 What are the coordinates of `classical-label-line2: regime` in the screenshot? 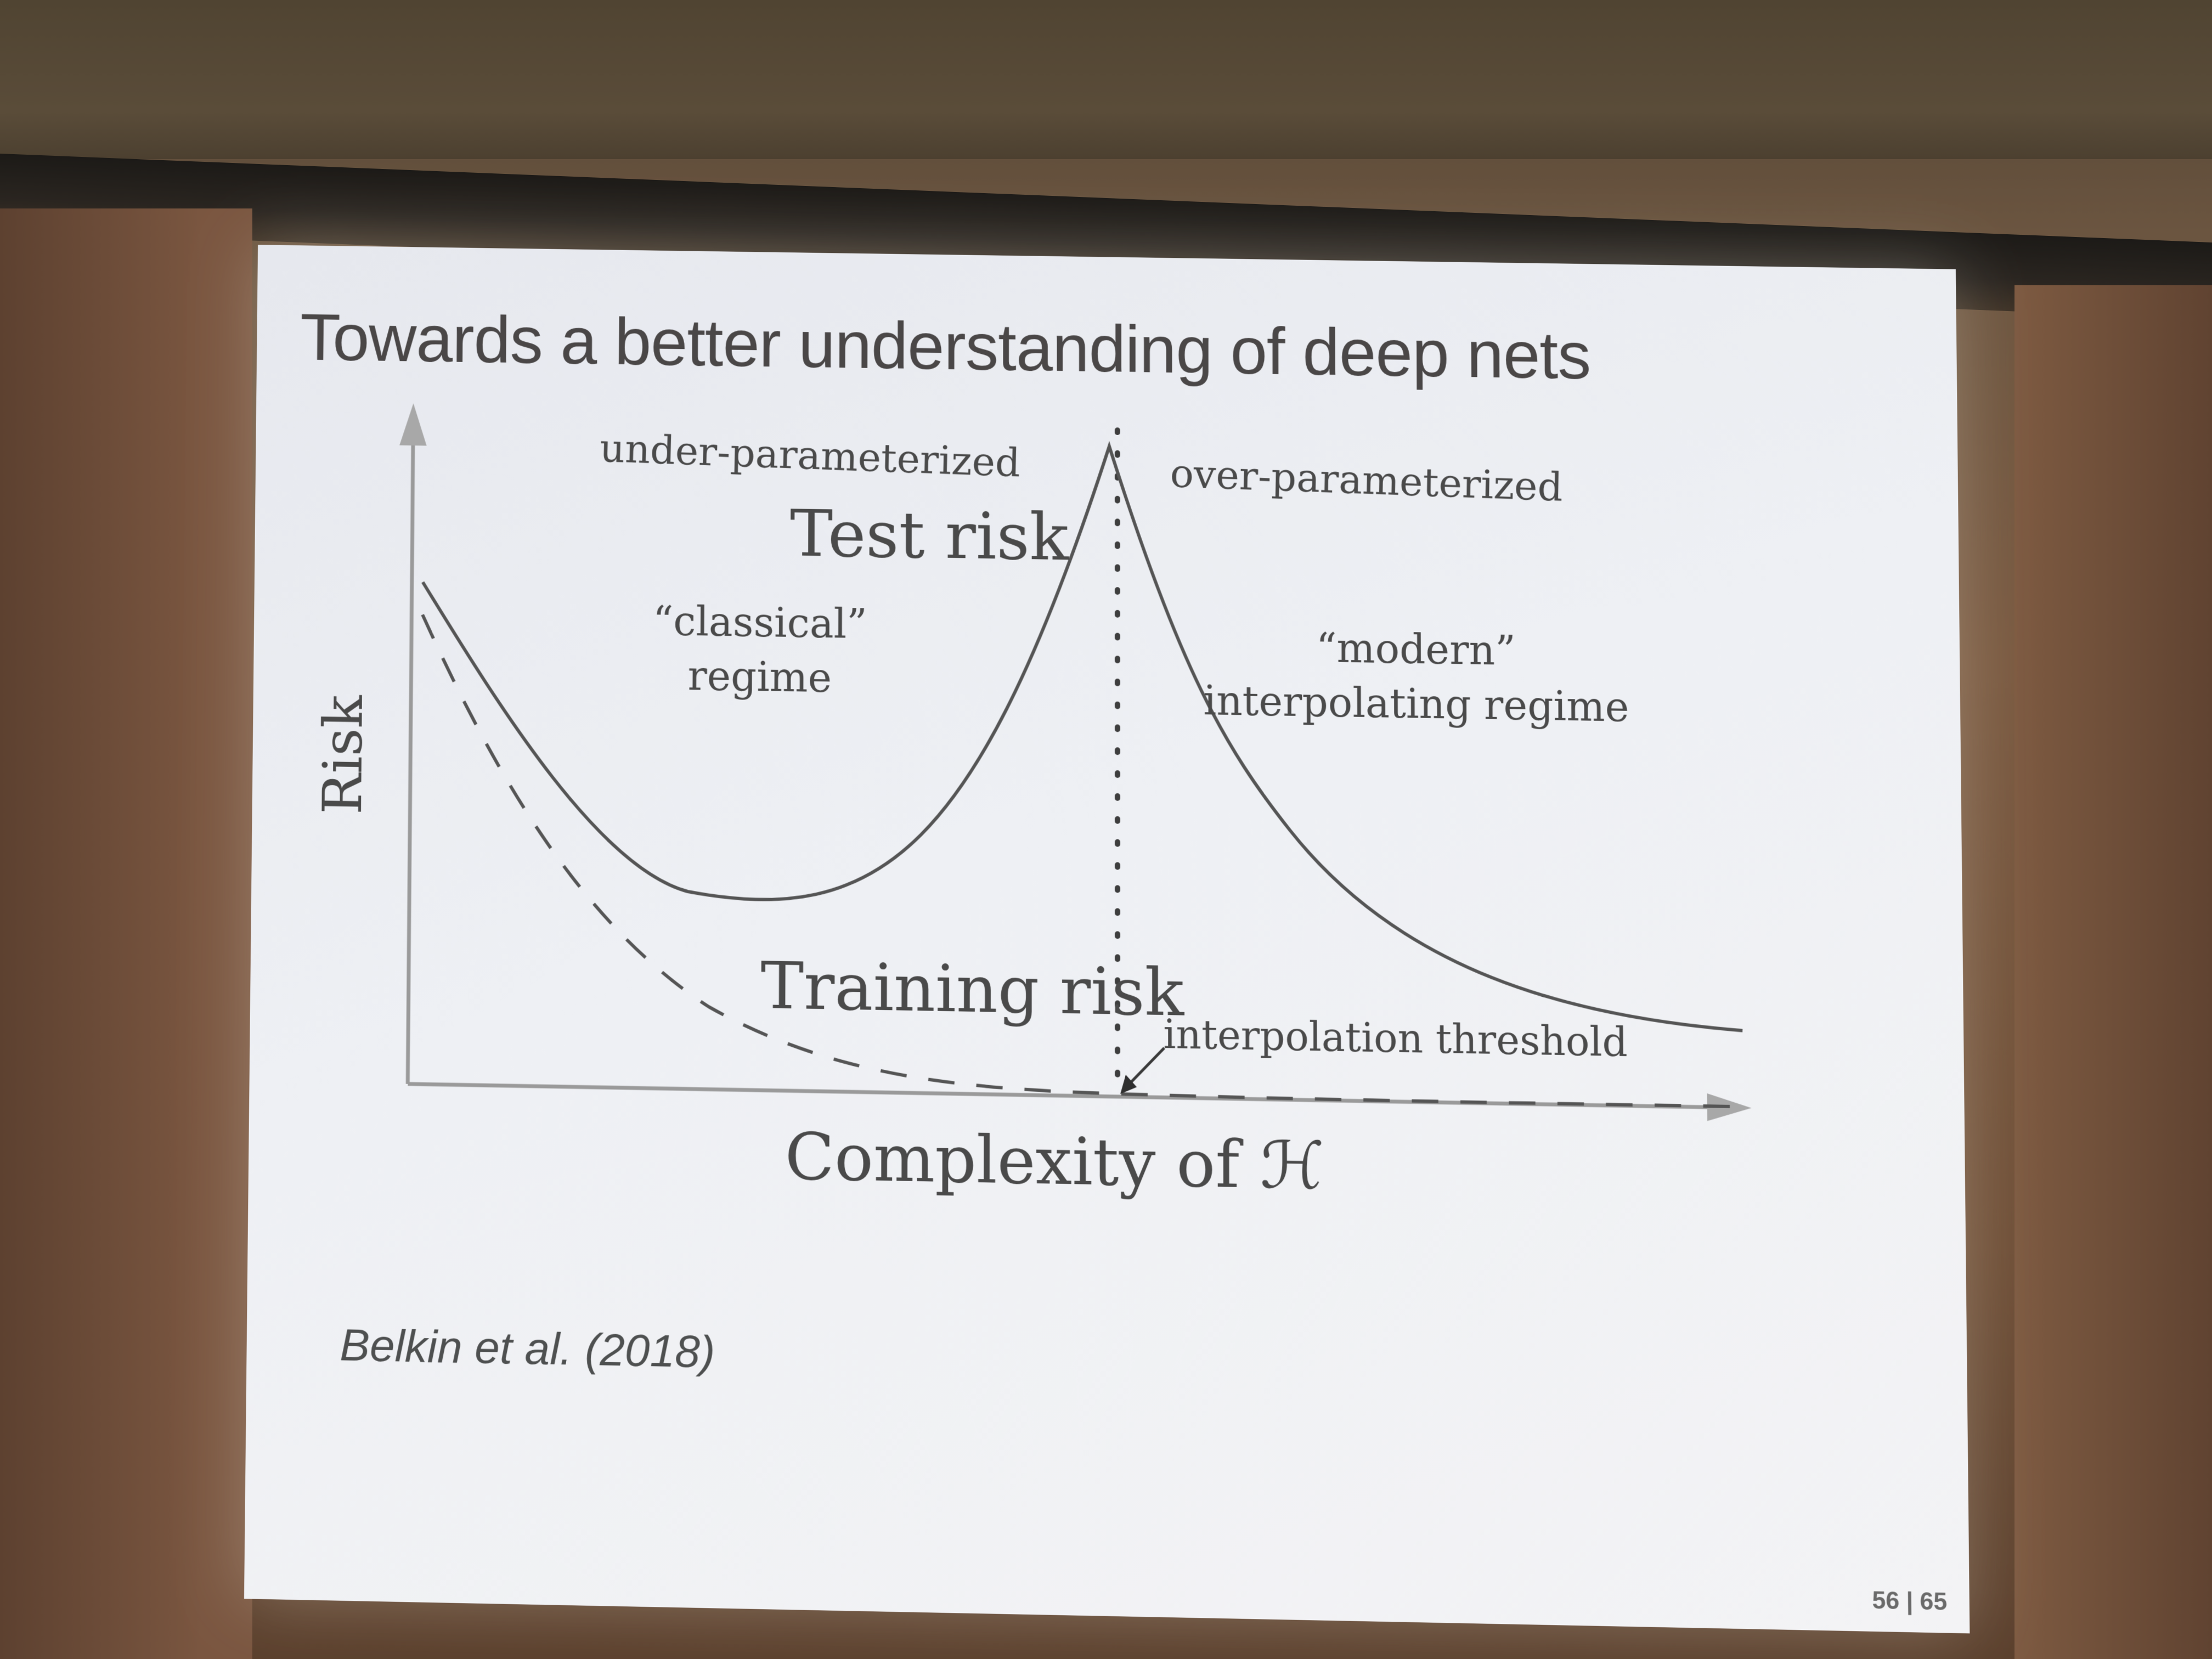 It's located at (759, 677).